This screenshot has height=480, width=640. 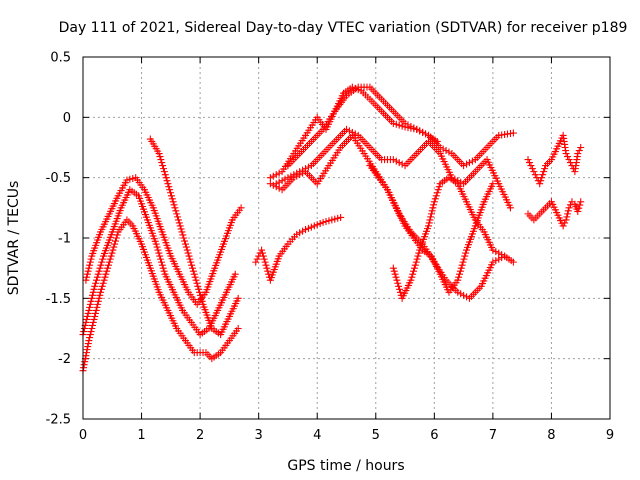 What do you see at coordinates (317, 435) in the screenshot?
I see `x-tick-label: 4` at bounding box center [317, 435].